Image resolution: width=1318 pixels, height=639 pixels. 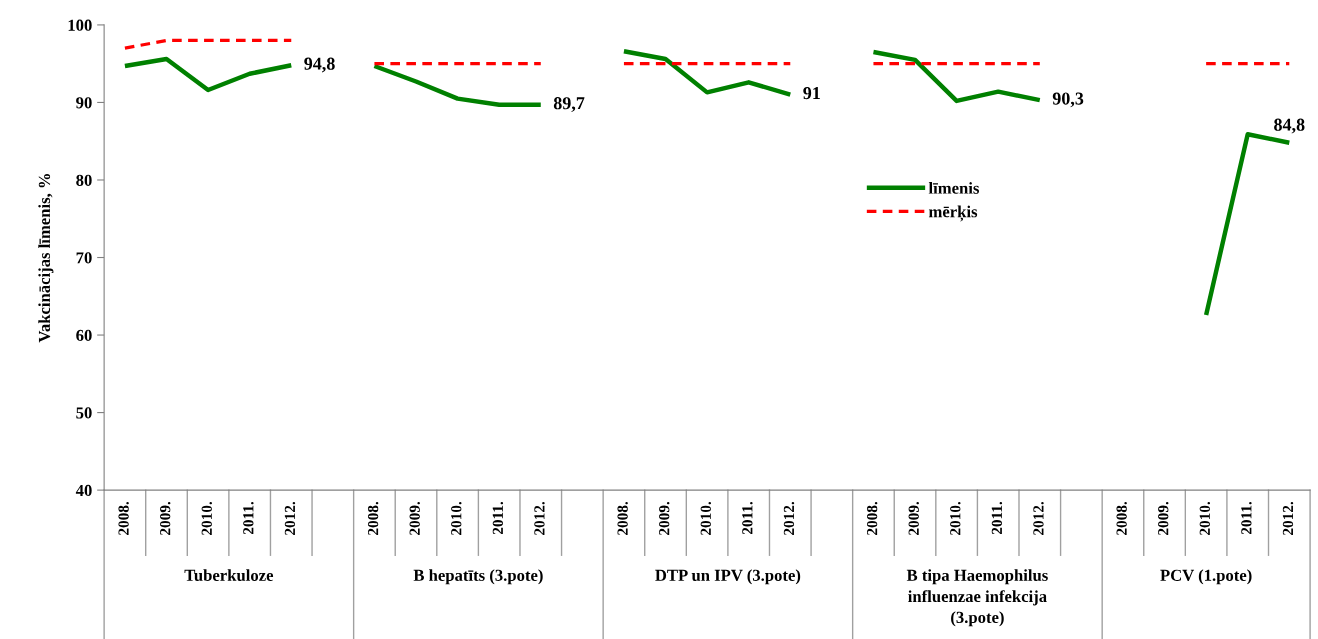 I want to click on y-tick-label: 100, so click(x=80, y=25).